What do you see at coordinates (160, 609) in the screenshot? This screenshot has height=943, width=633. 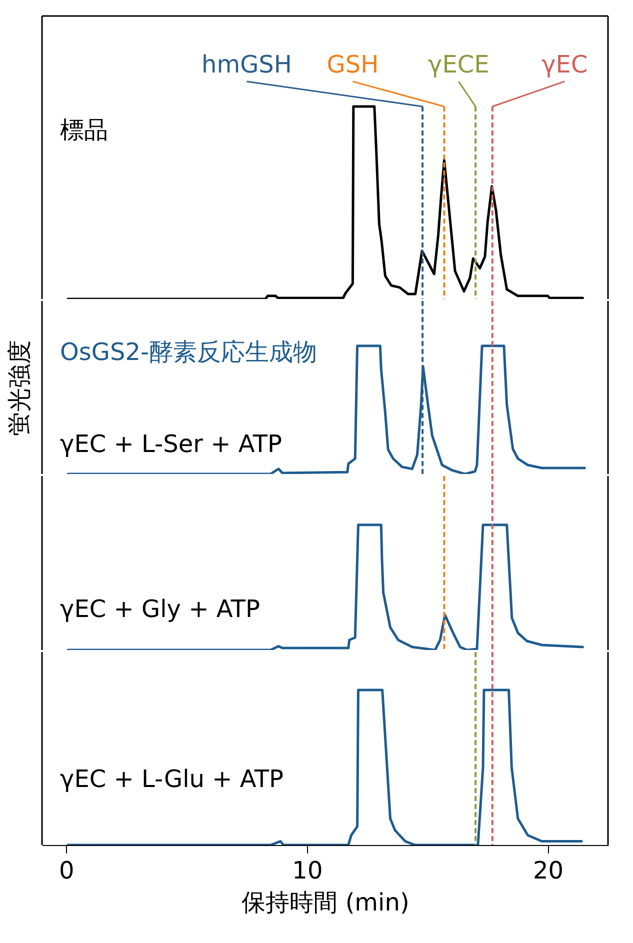 I see `series-label: γEC + Gly + ATP` at bounding box center [160, 609].